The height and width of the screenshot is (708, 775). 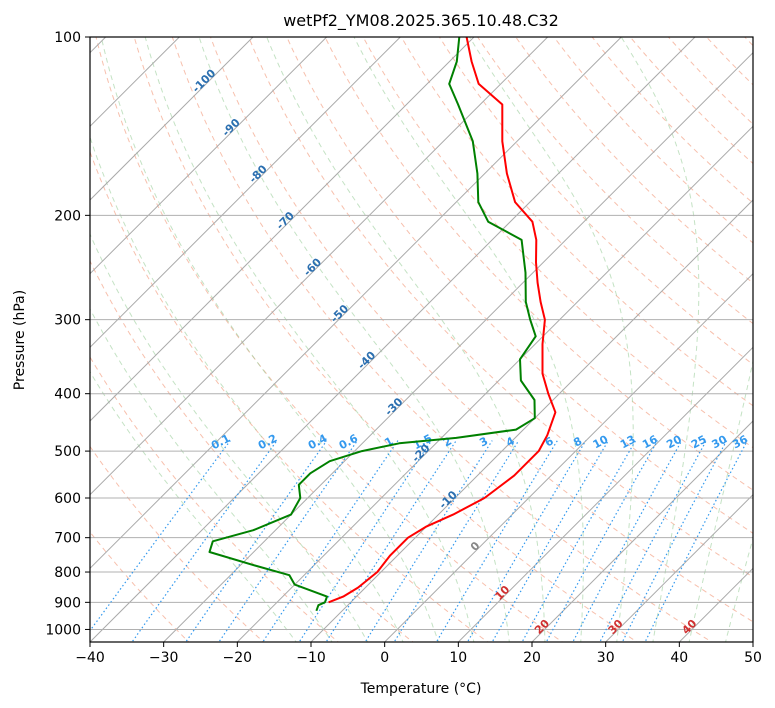 What do you see at coordinates (753, 658) in the screenshot?
I see `x-tick-label: 50` at bounding box center [753, 658].